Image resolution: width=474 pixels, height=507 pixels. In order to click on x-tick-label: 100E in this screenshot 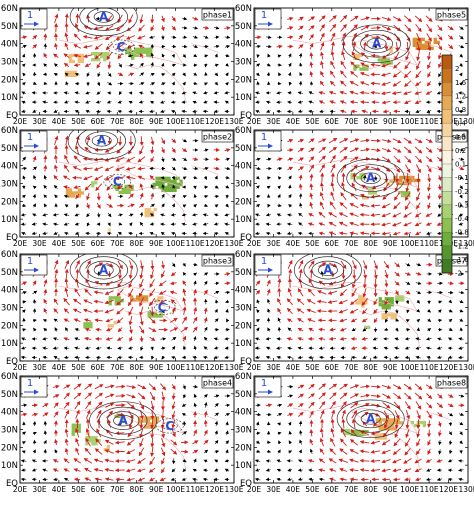, I will do `click(409, 367)`.